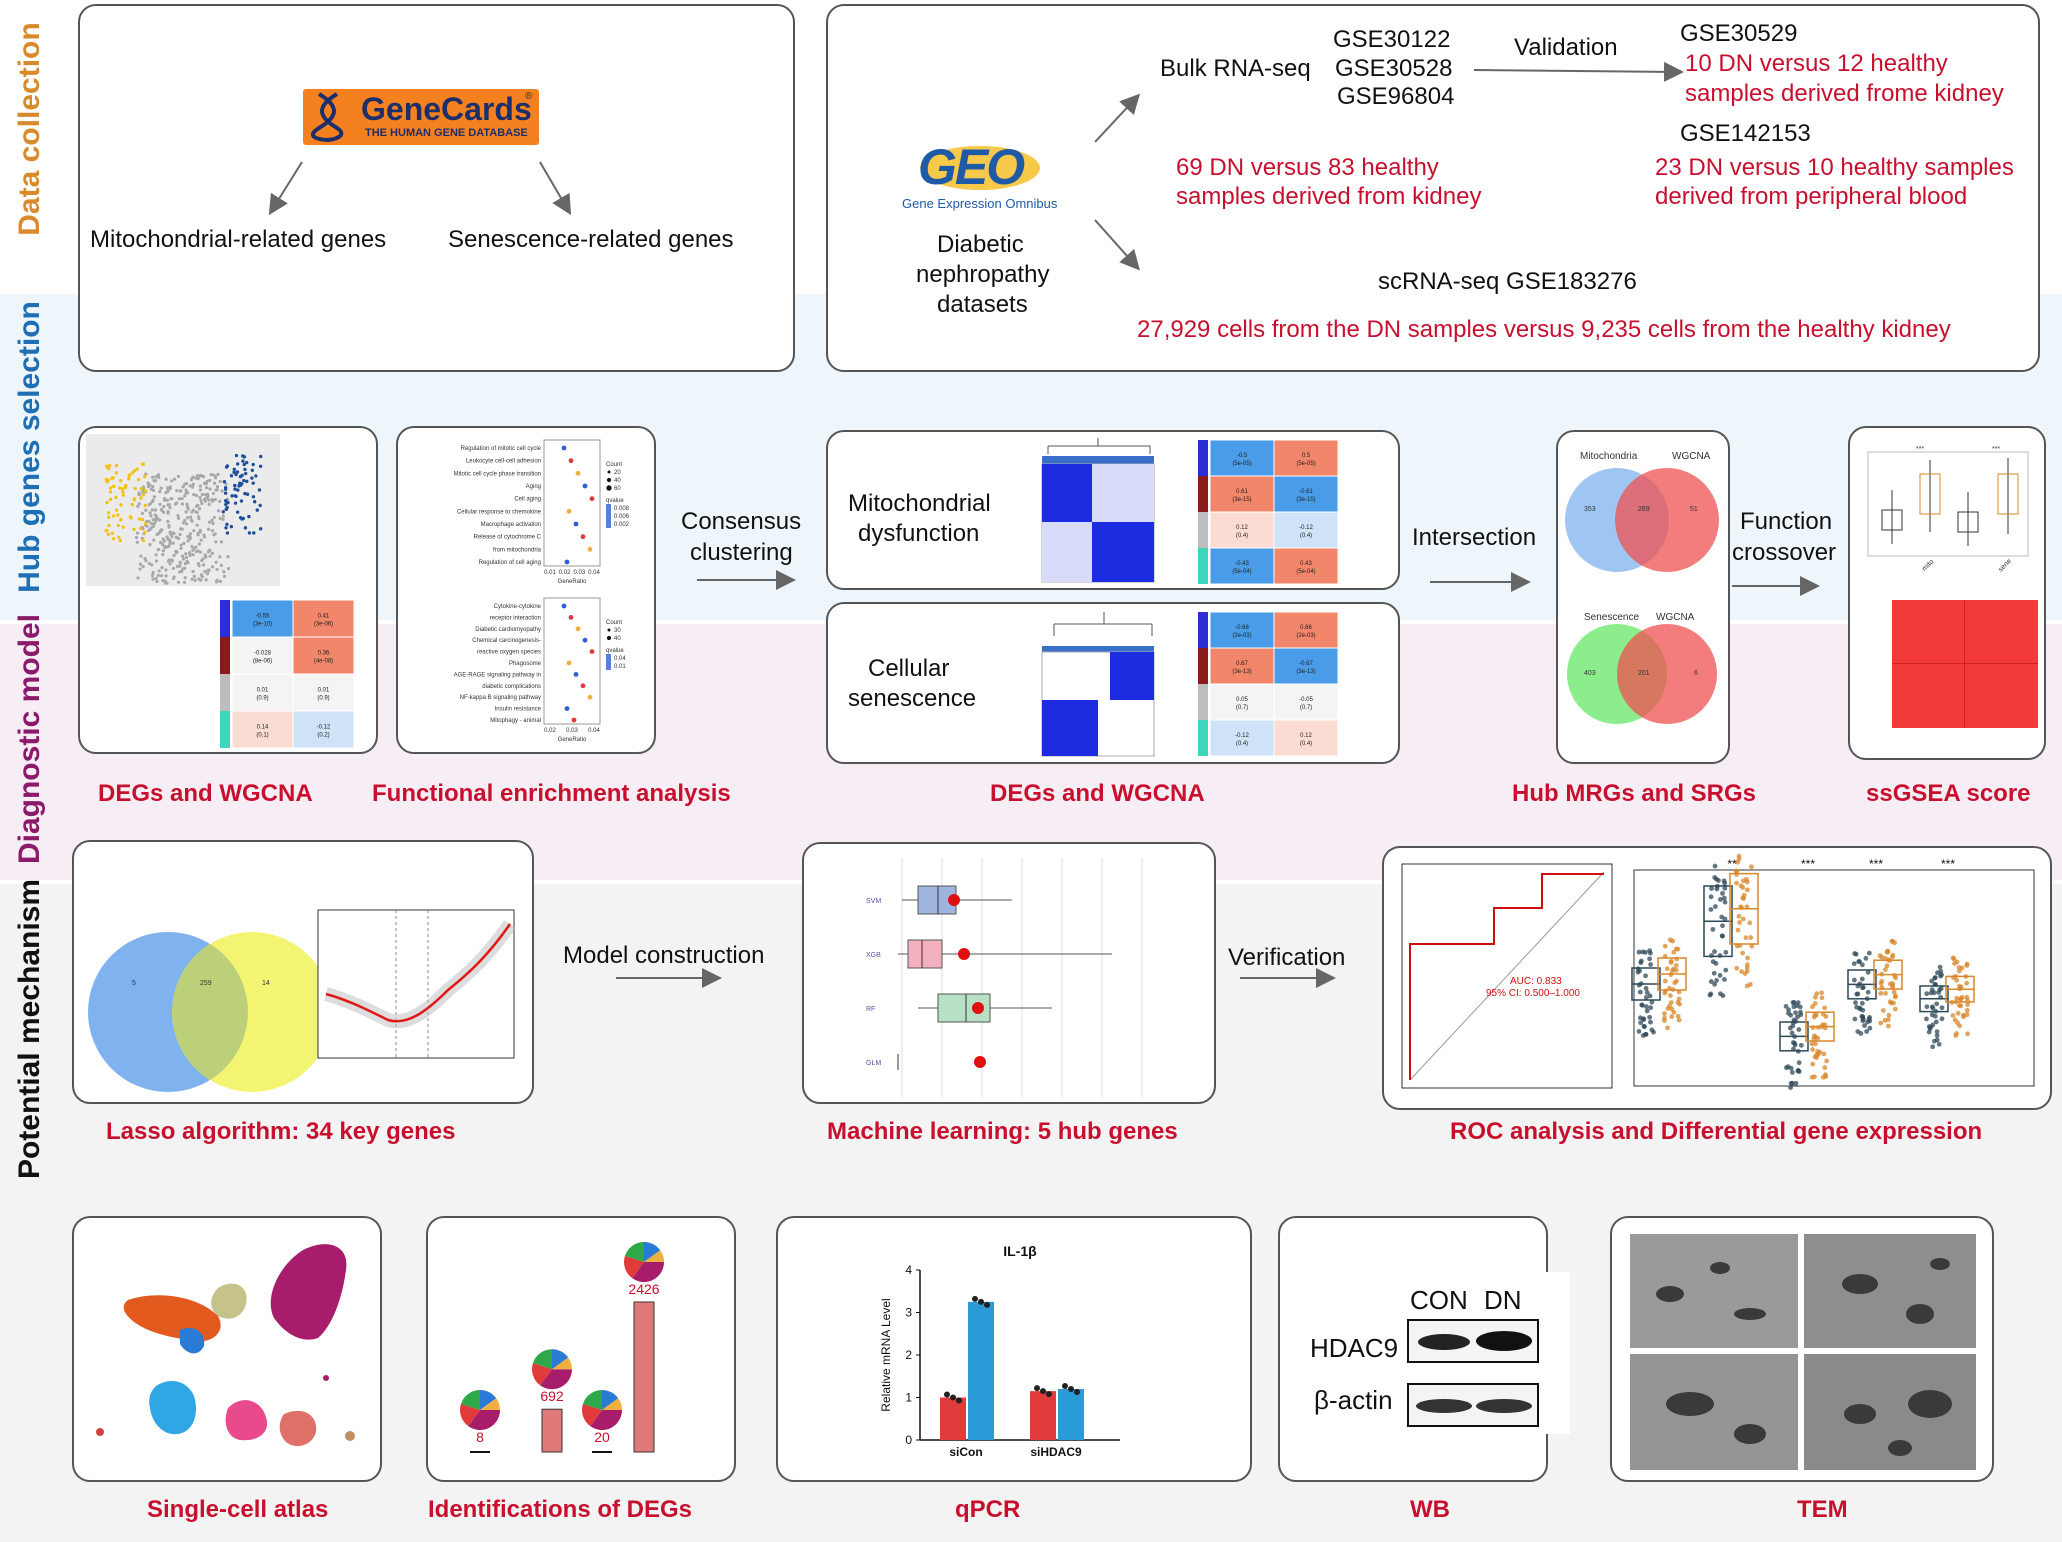 This screenshot has width=2062, height=1542. Describe the element at coordinates (1306, 564) in the screenshot. I see `heatmap-cell-value: 0.43` at that location.